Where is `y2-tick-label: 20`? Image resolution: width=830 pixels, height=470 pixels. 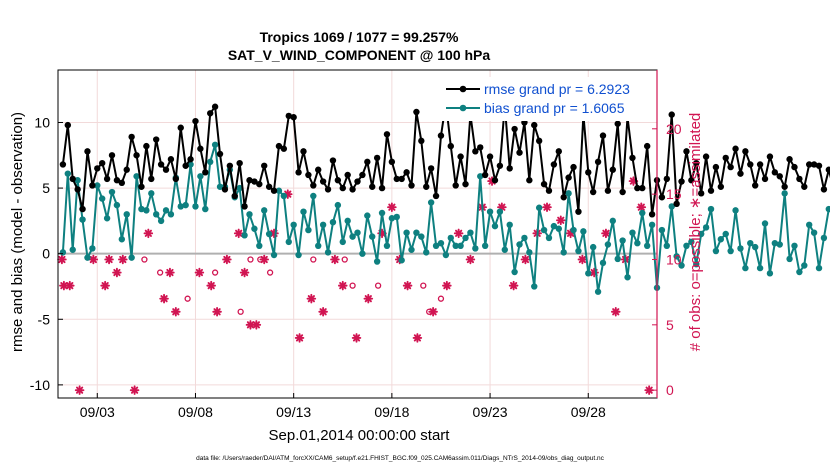
y2-tick-label: 20 is located at coordinates (674, 129).